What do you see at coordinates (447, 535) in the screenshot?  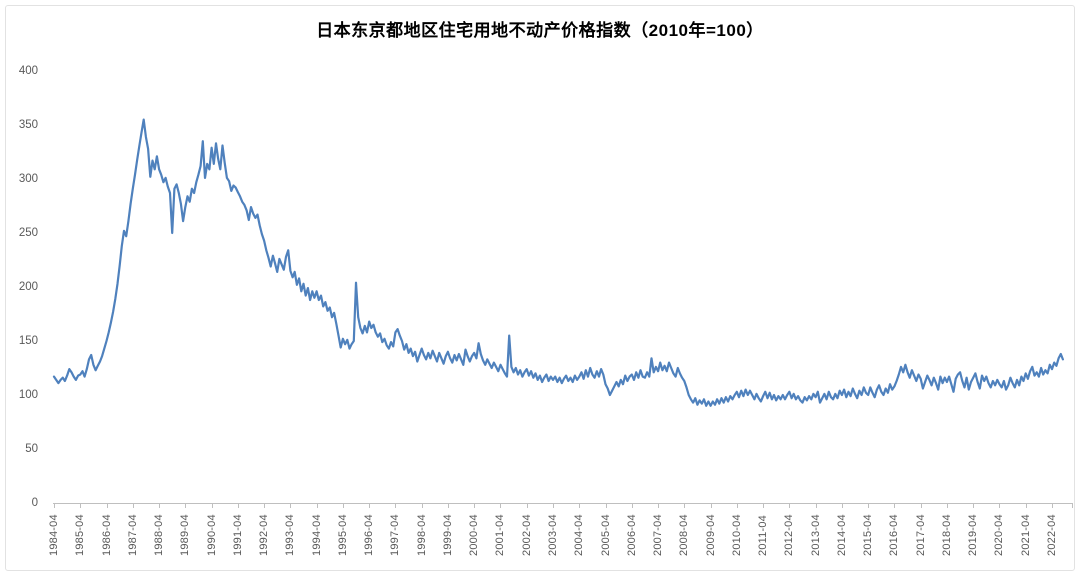 I see `x-axis-tick-label: 1999-04` at bounding box center [447, 535].